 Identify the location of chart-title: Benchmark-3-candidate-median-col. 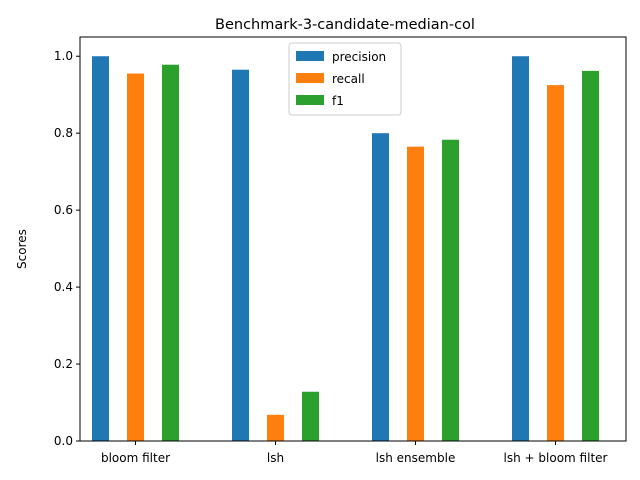
(345, 25).